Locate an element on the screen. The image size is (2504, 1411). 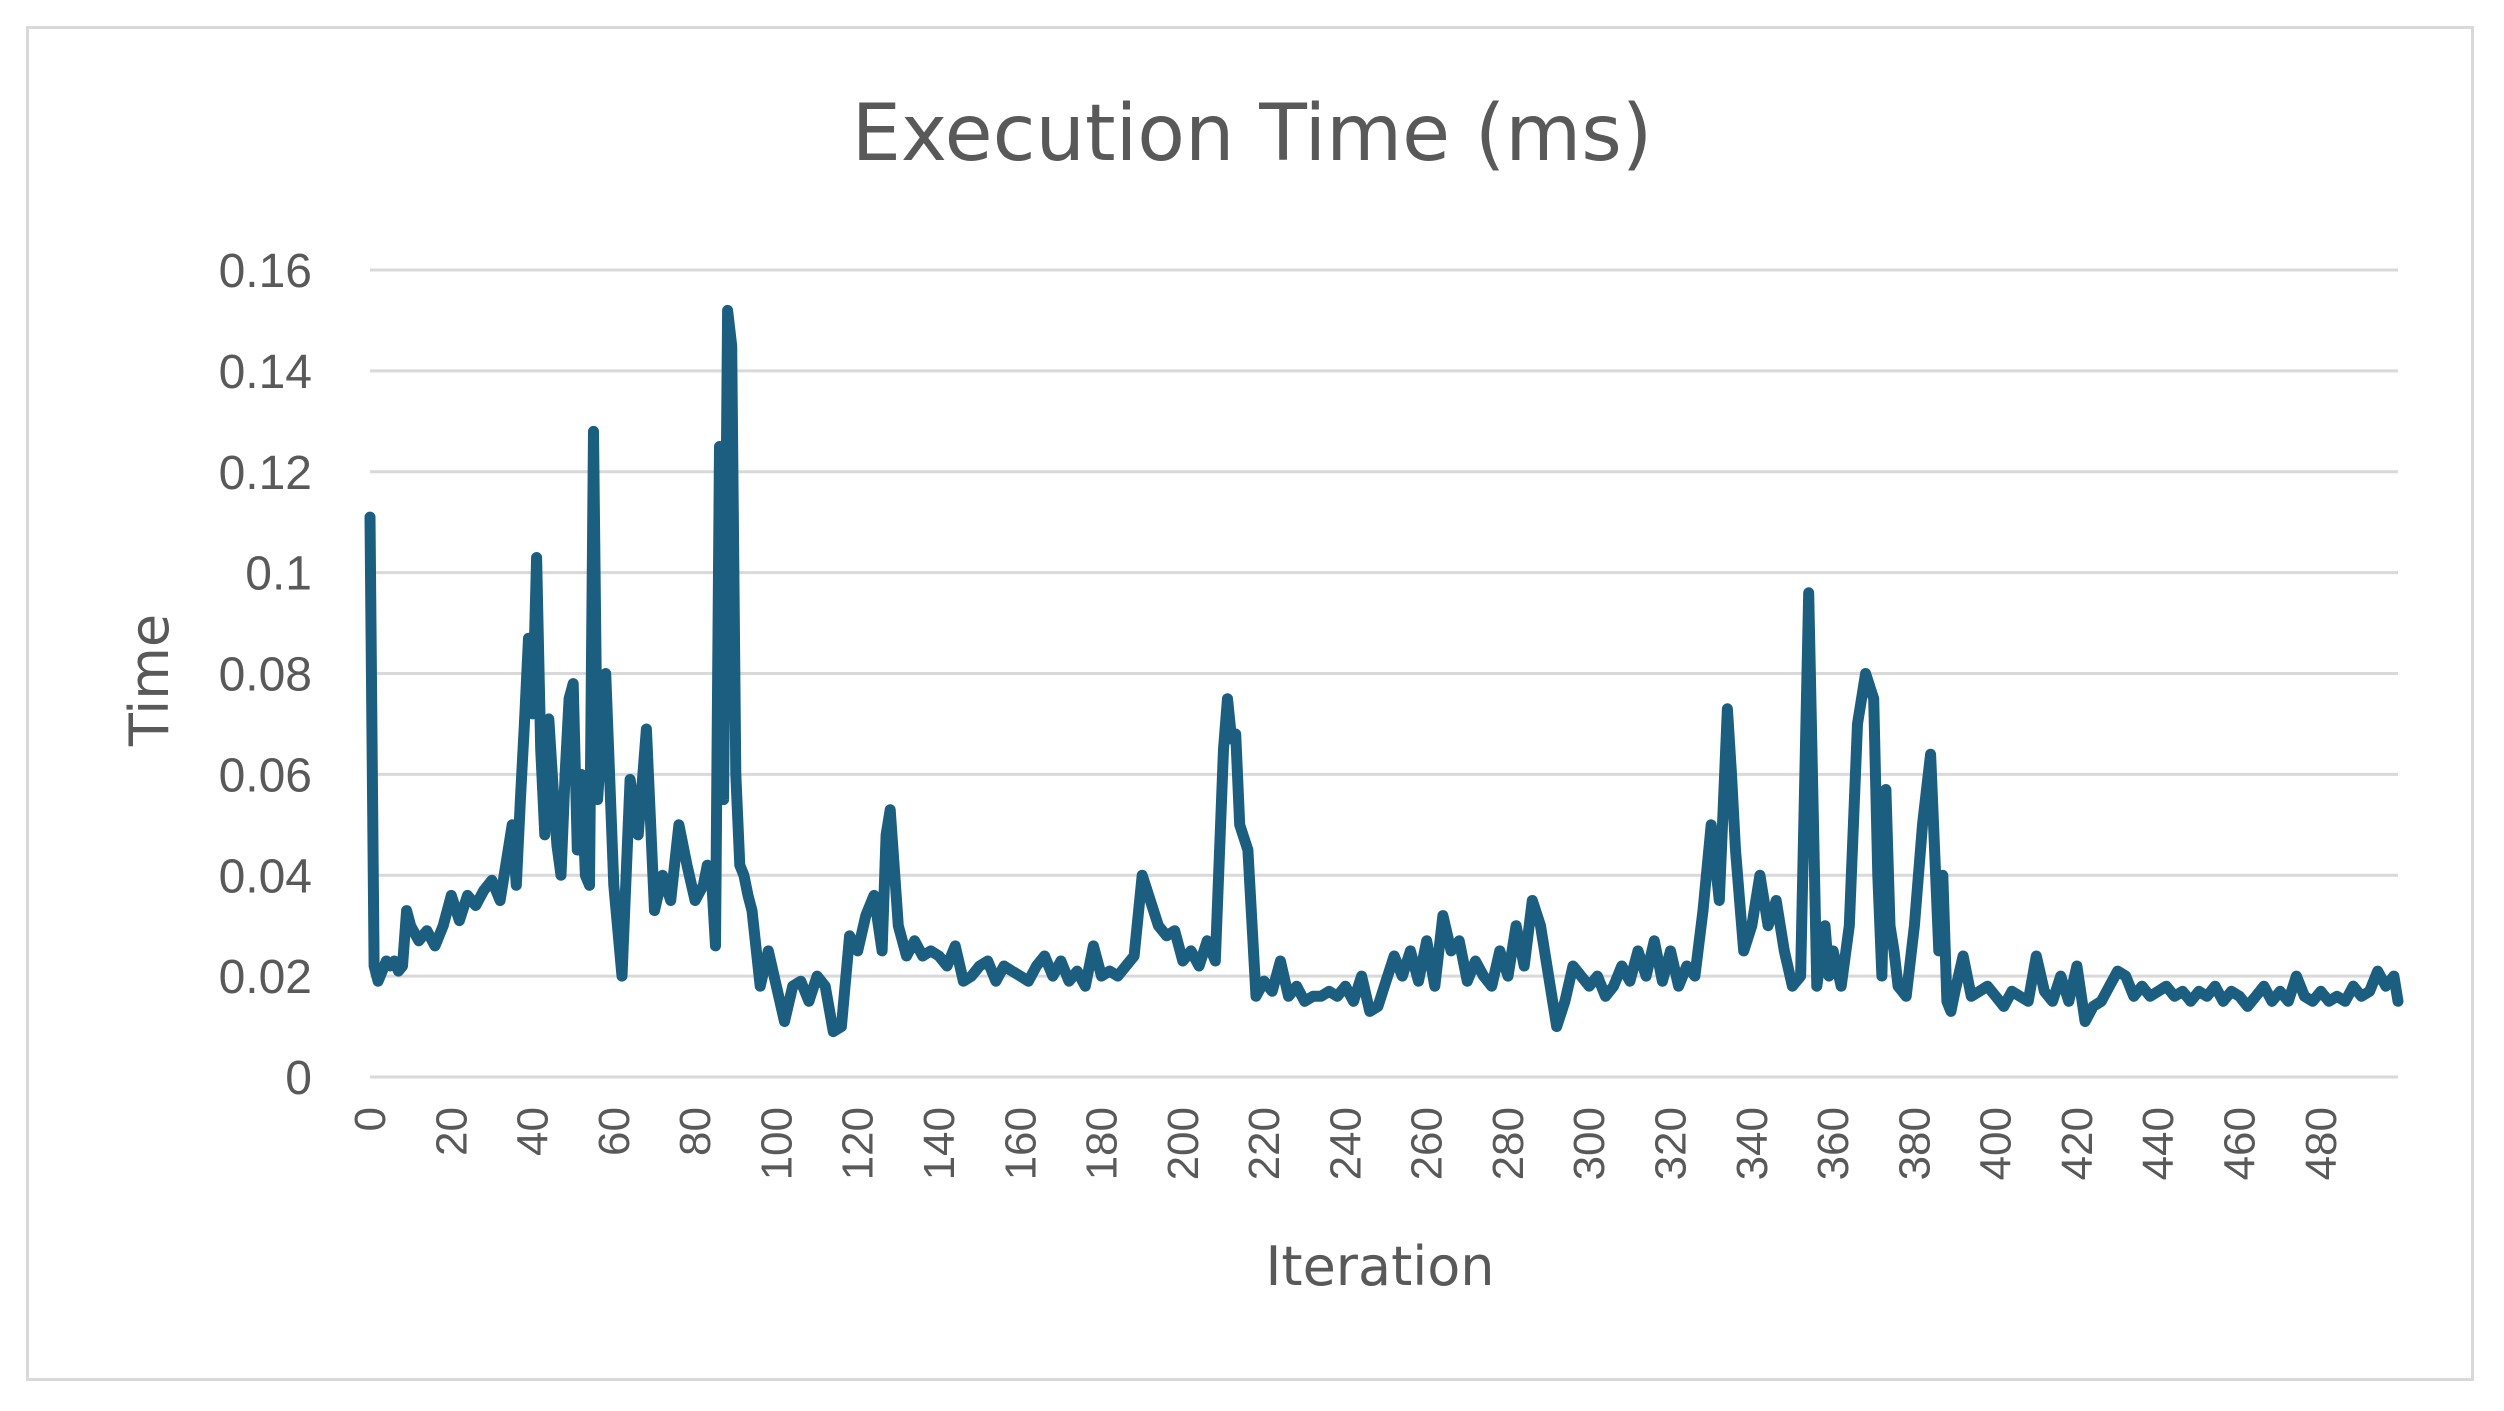
x-tick-label: 180 is located at coordinates (1102, 1143).